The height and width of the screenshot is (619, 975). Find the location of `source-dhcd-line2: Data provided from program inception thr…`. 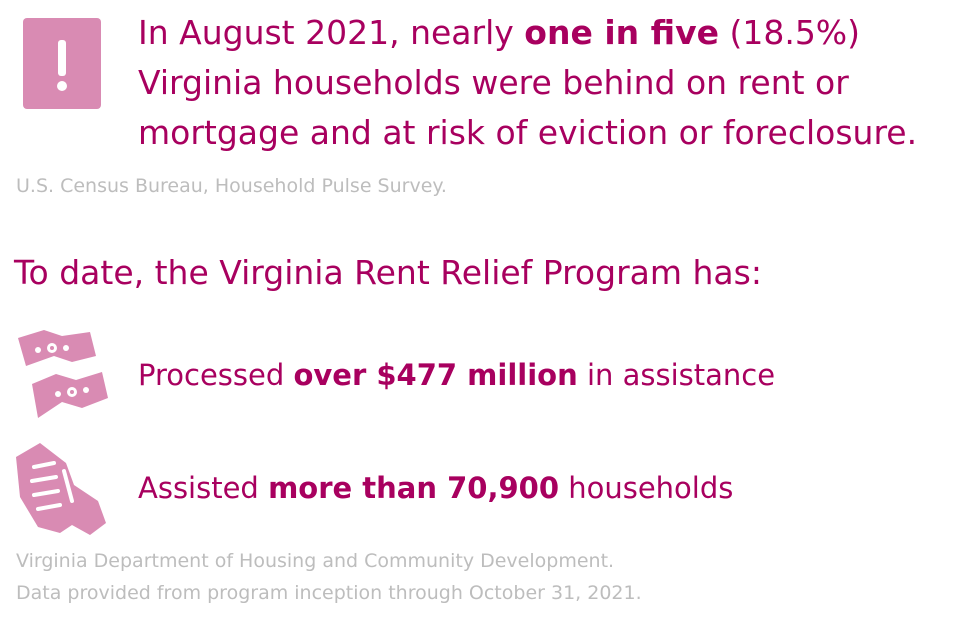

source-dhcd-line2: Data provided from program inception thr… is located at coordinates (329, 593).